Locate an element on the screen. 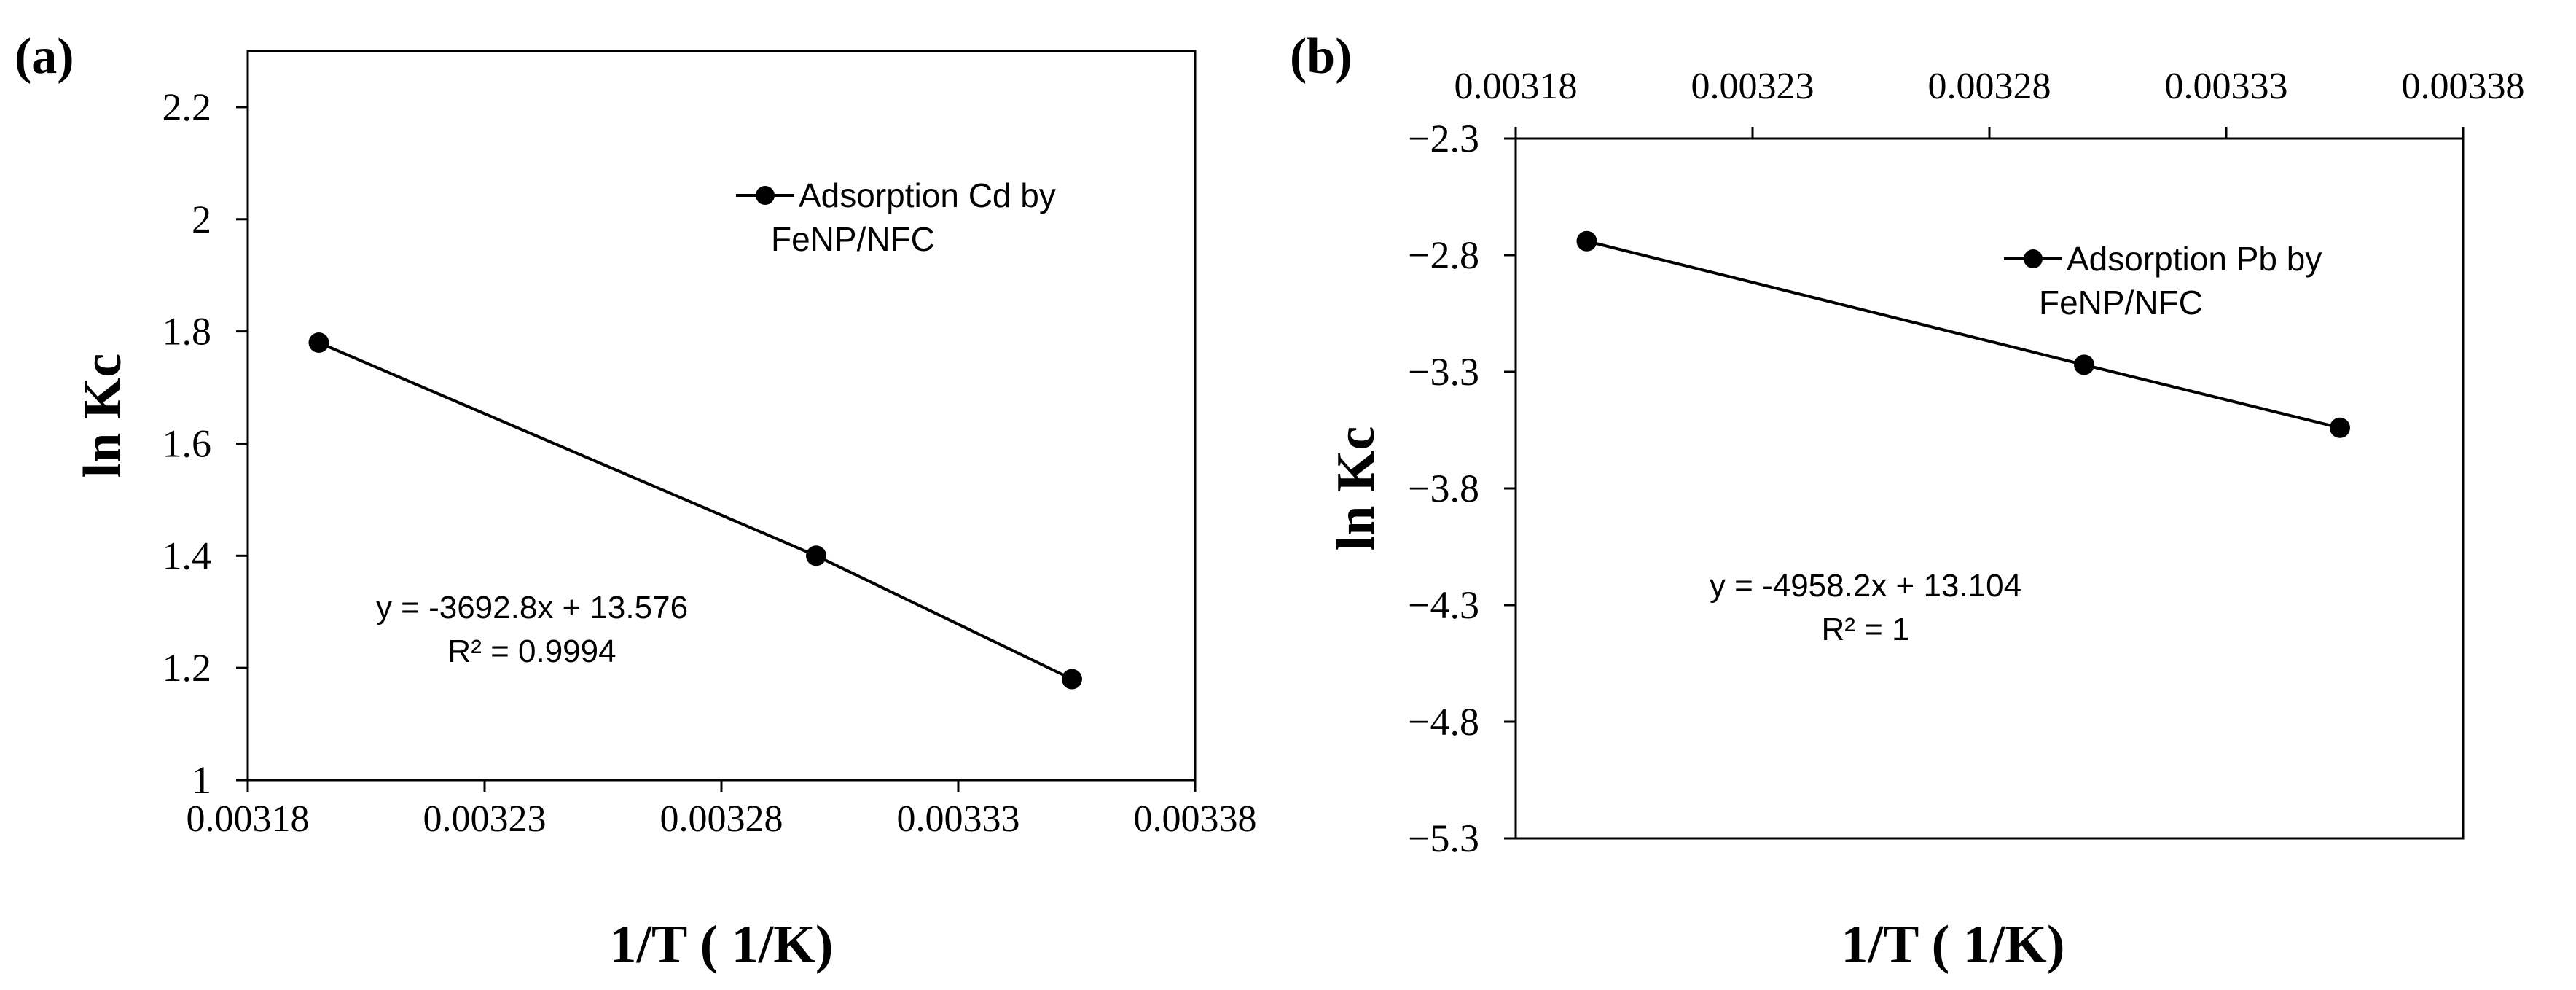  legend: Adsorption Pb by FeNP/NFC is located at coordinates (2163, 280).